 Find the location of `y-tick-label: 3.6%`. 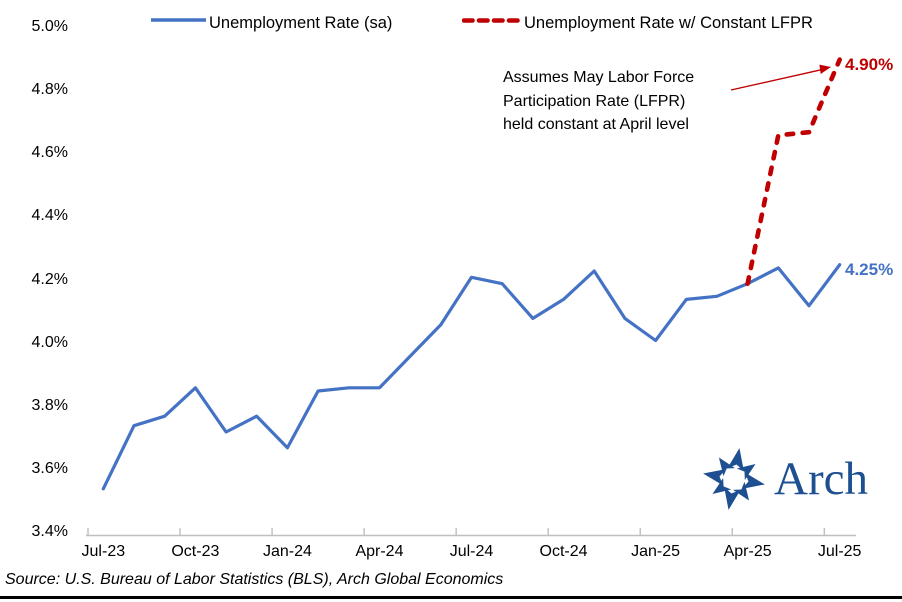

y-tick-label: 3.6% is located at coordinates (49, 468).